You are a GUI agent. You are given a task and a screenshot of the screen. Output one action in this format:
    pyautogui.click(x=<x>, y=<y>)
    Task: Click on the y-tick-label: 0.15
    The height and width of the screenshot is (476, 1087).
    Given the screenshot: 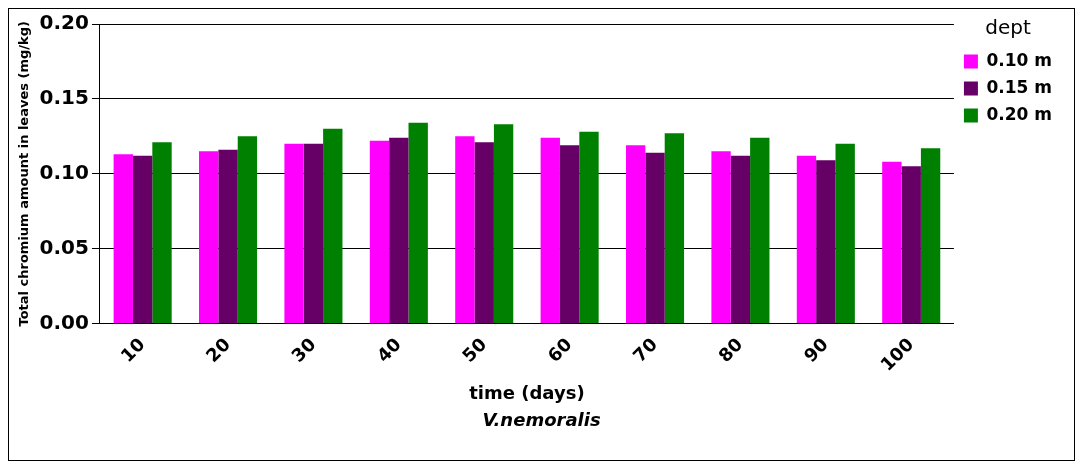 What is the action you would take?
    pyautogui.click(x=64, y=97)
    